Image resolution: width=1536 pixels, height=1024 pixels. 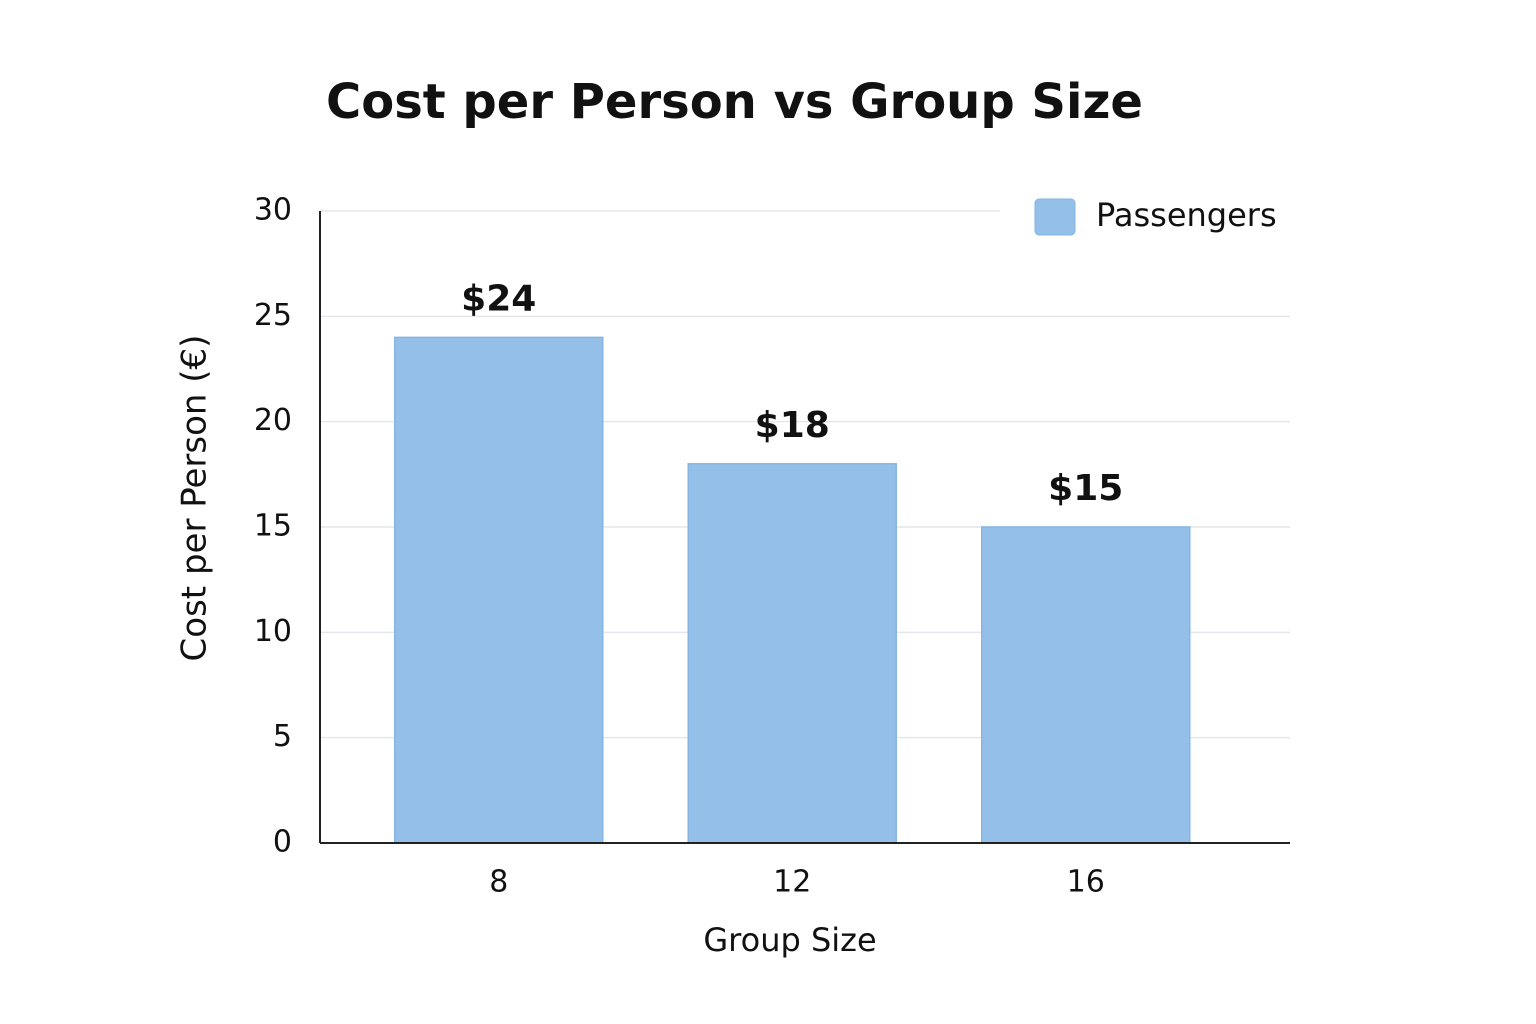 I want to click on value-label: $18, so click(x=792, y=425).